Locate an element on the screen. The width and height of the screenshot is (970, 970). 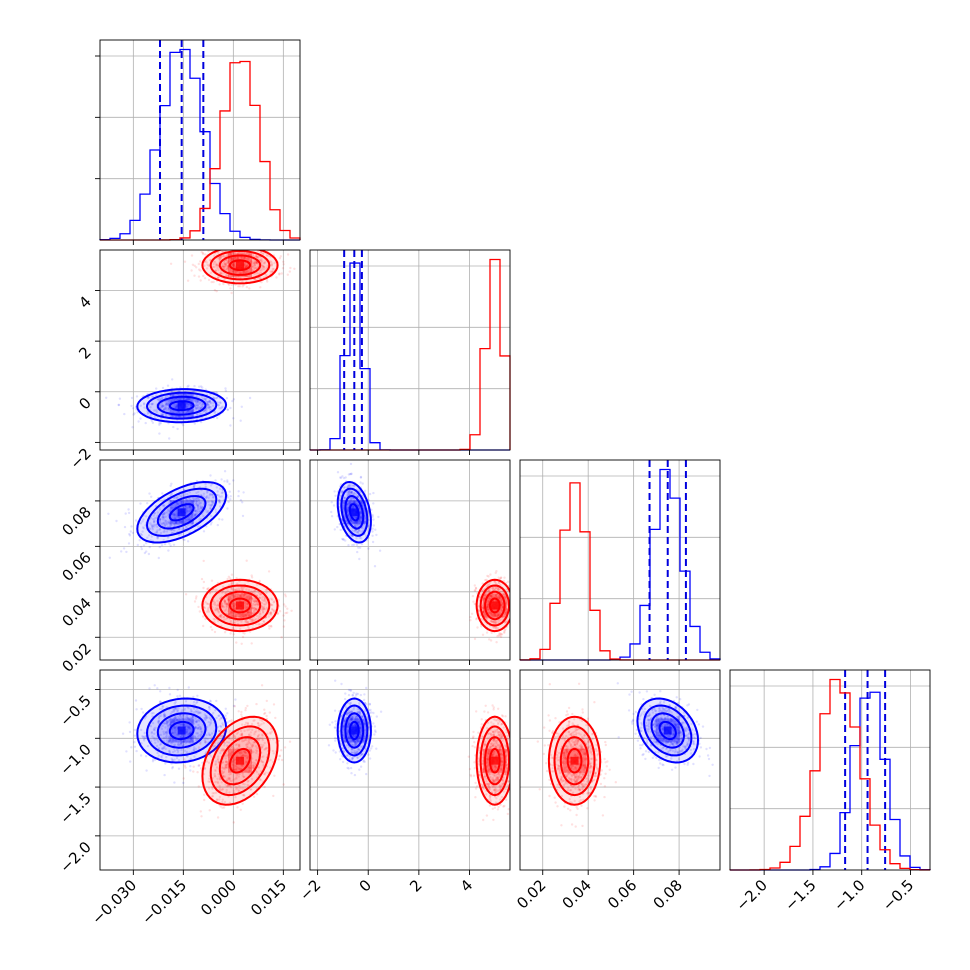
x-tick-label: 0 is located at coordinates (365, 885).